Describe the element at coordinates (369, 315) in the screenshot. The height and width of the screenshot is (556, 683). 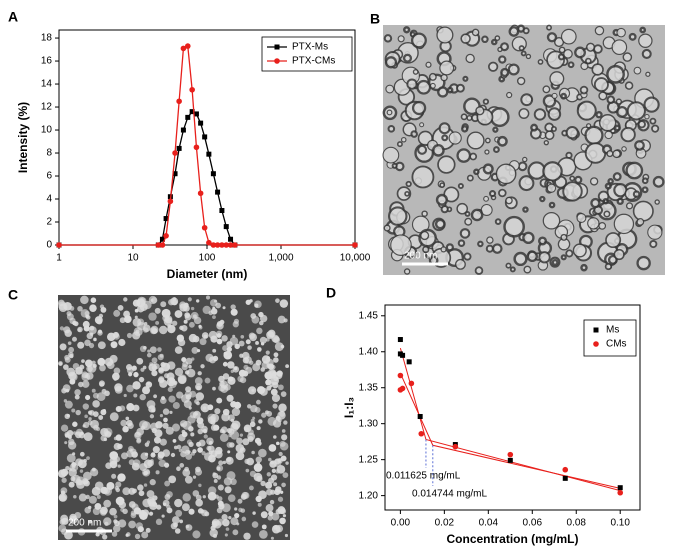
I see `y-tick-label: 1.45` at that location.